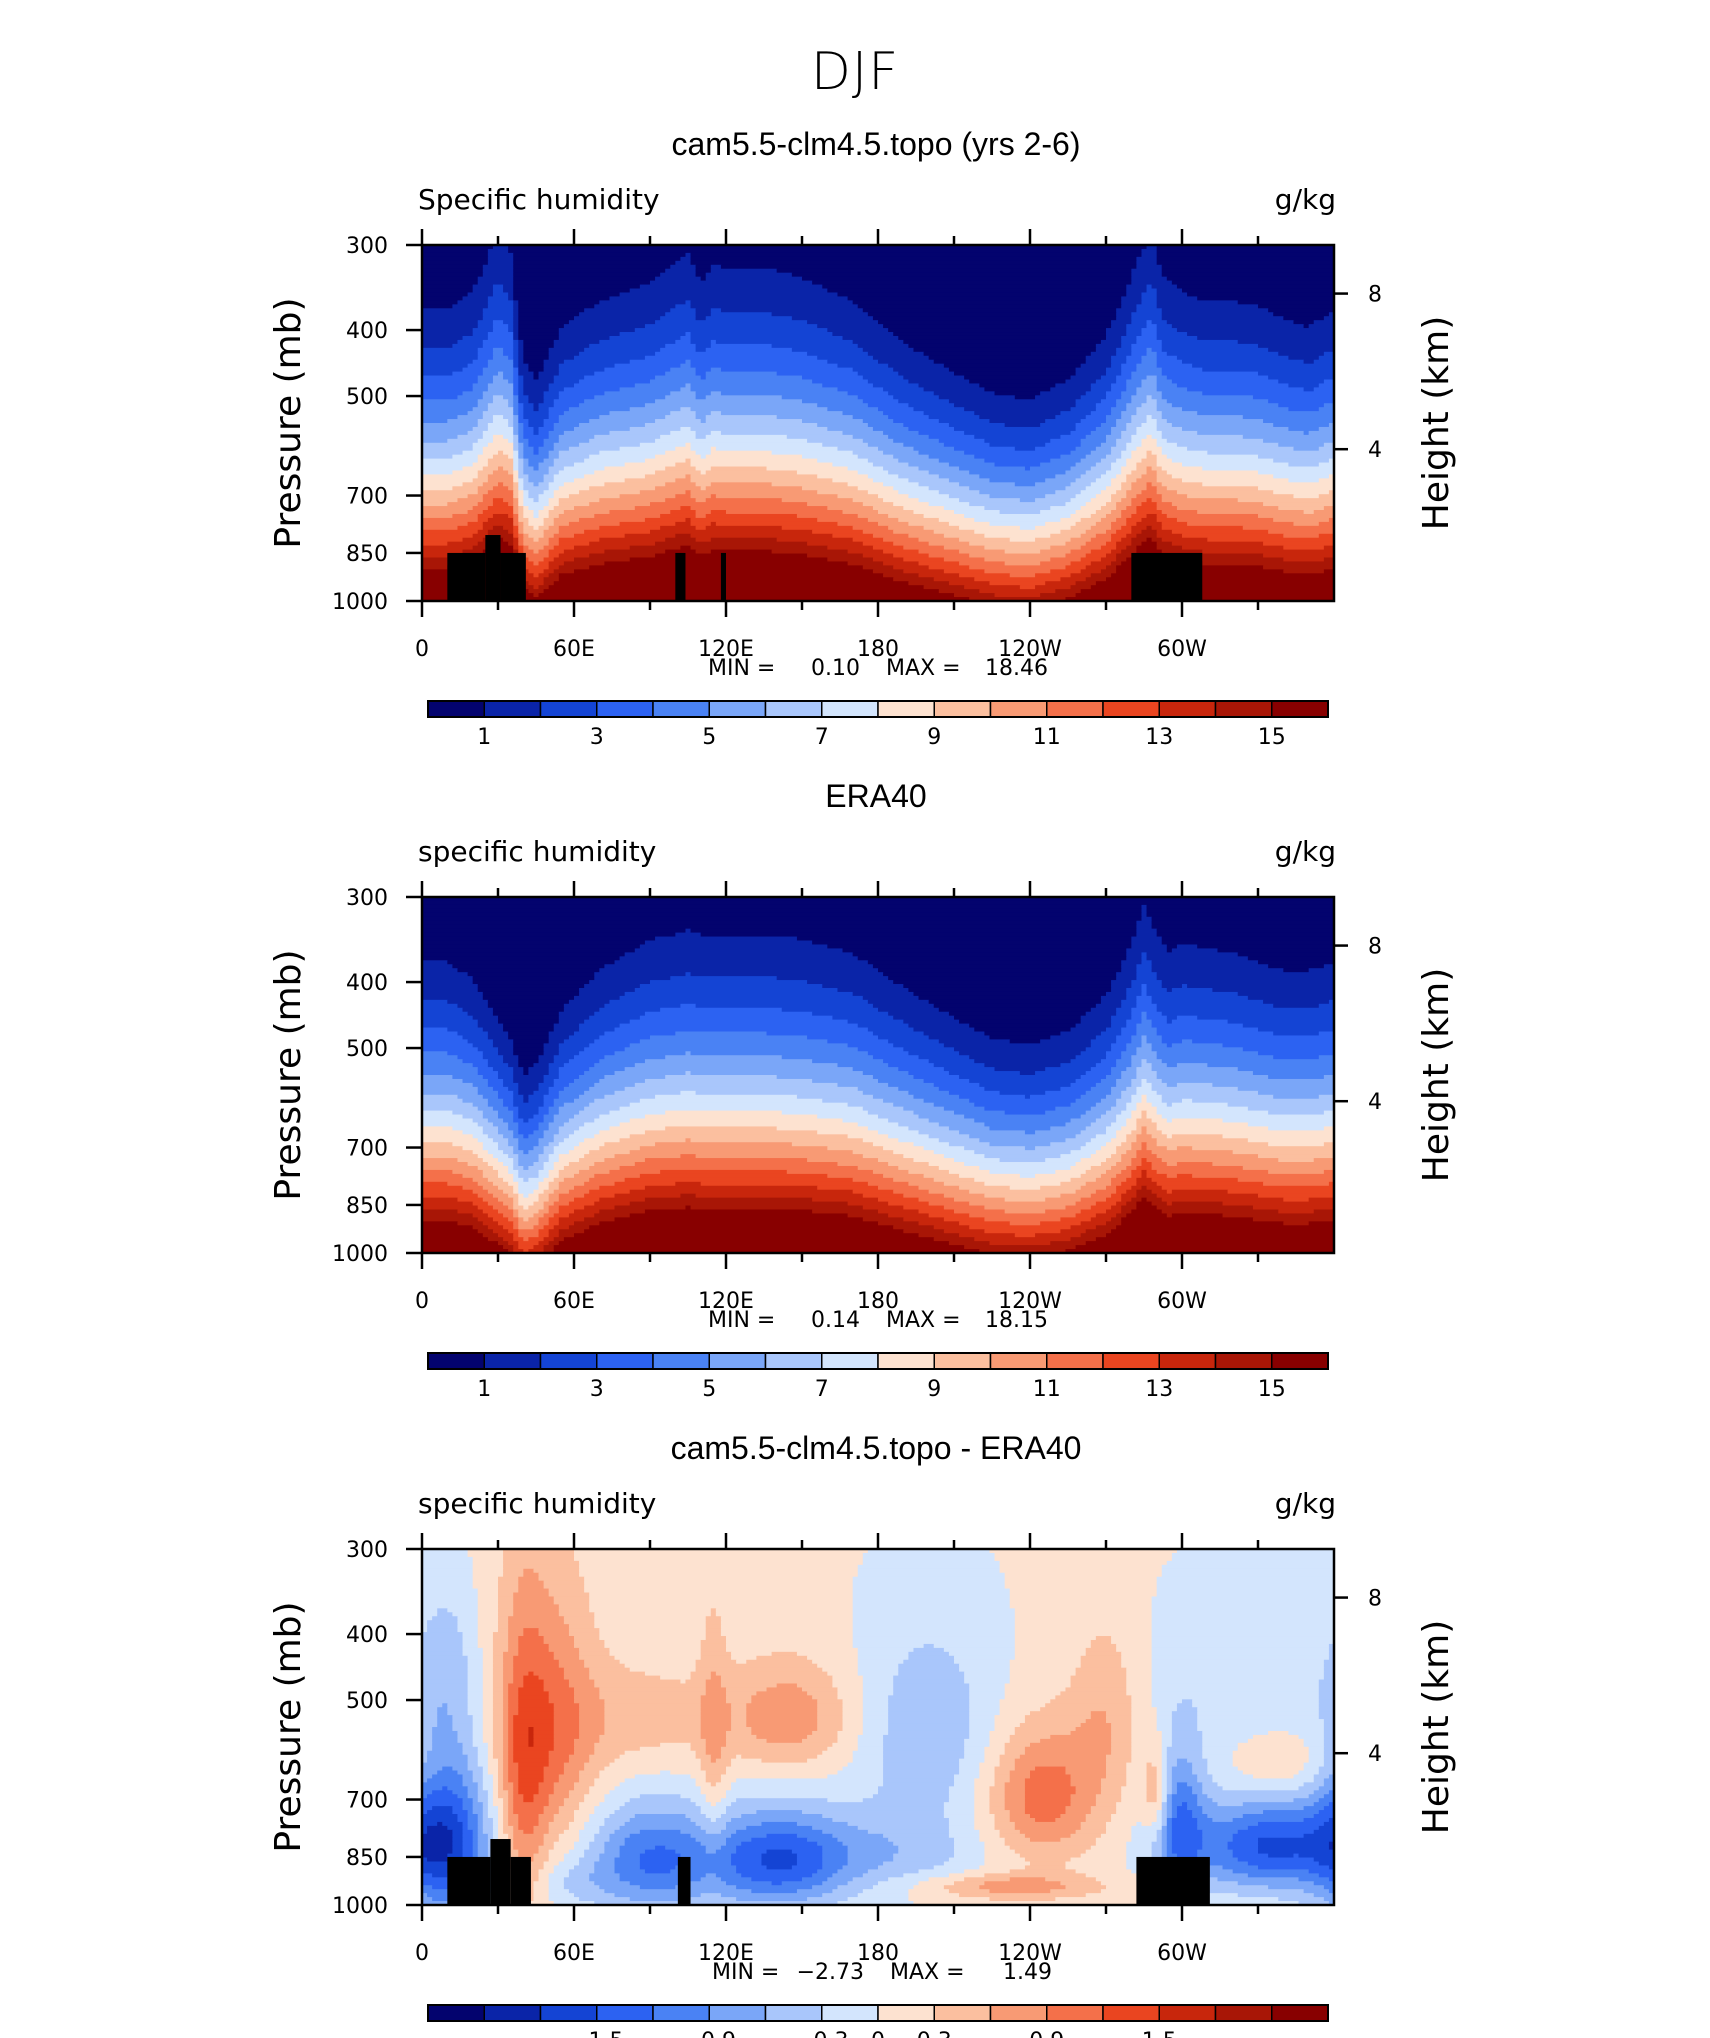 The image size is (1710, 2038). I want to click on units-label: g/kg, so click(1305, 199).